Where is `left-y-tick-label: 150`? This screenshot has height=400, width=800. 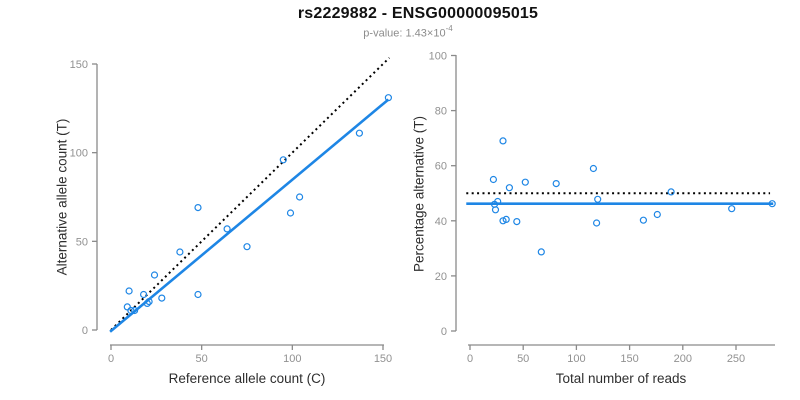 left-y-tick-label: 150 is located at coordinates (79, 65).